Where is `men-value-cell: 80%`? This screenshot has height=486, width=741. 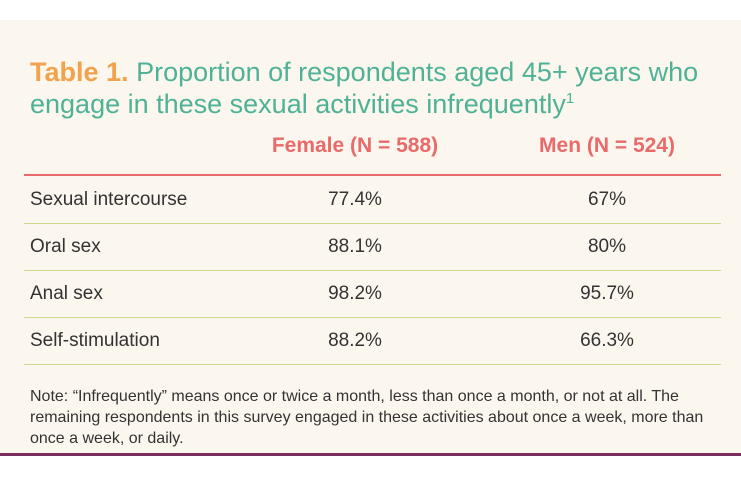
men-value-cell: 80% is located at coordinates (607, 246).